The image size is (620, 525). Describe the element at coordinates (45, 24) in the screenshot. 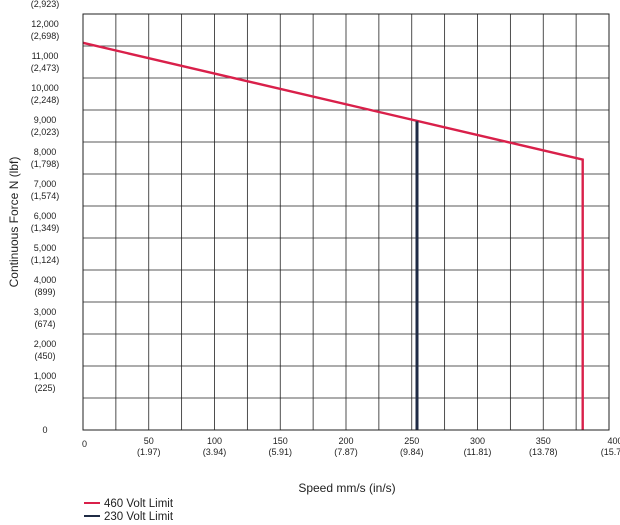

I see `y-tick-label: 12,000` at that location.